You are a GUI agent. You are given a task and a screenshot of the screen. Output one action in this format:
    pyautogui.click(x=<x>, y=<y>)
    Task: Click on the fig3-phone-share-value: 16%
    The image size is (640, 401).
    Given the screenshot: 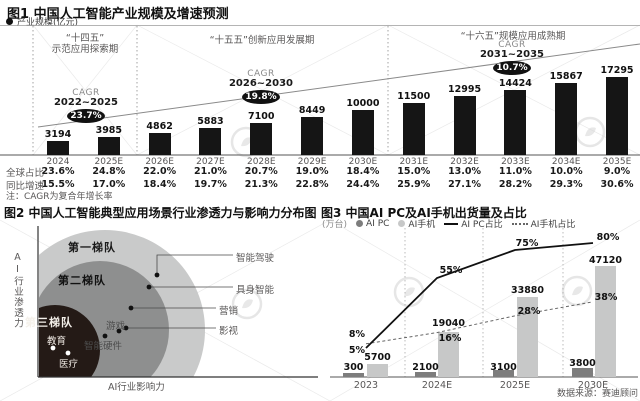 What is the action you would take?
    pyautogui.click(x=450, y=338)
    